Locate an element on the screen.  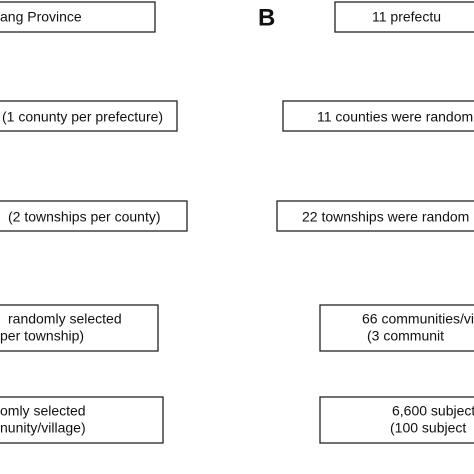
box-text: omly selected is located at coordinates (43, 411).